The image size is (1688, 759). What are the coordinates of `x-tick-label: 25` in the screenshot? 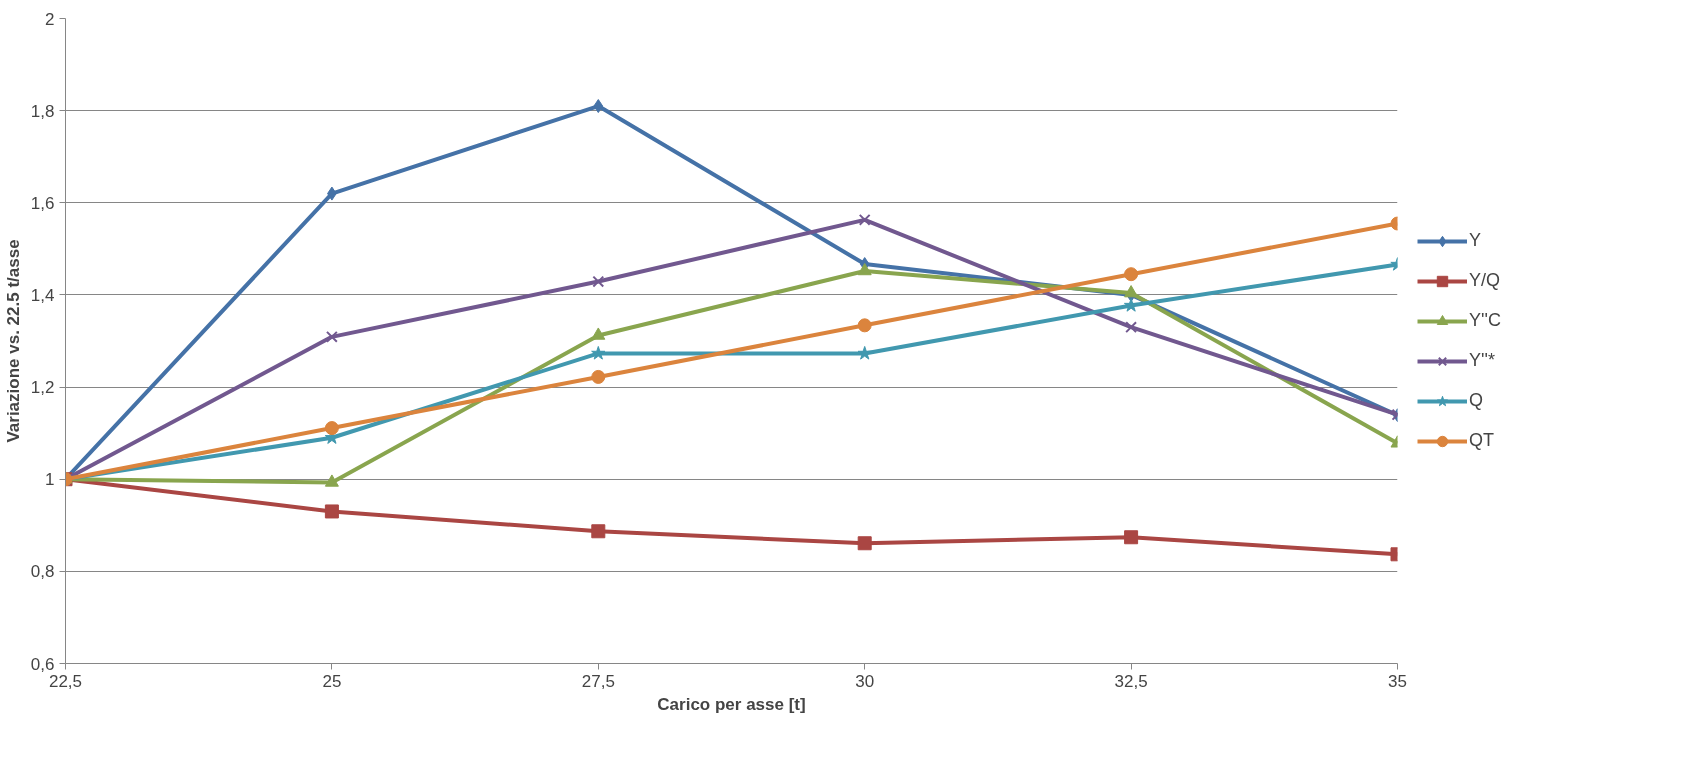 It's located at (332, 681).